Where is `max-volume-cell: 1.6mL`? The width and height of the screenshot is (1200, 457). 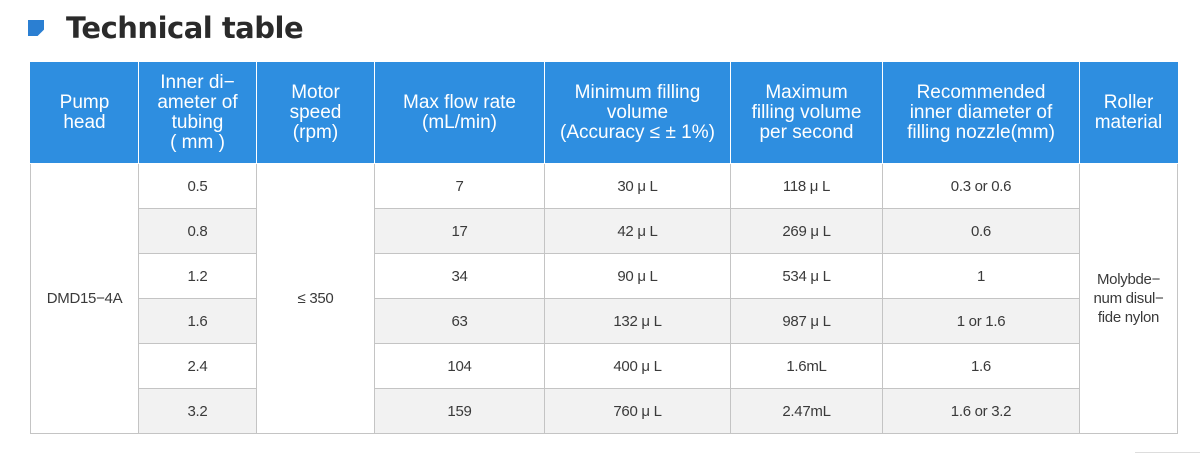
max-volume-cell: 1.6mL is located at coordinates (806, 366).